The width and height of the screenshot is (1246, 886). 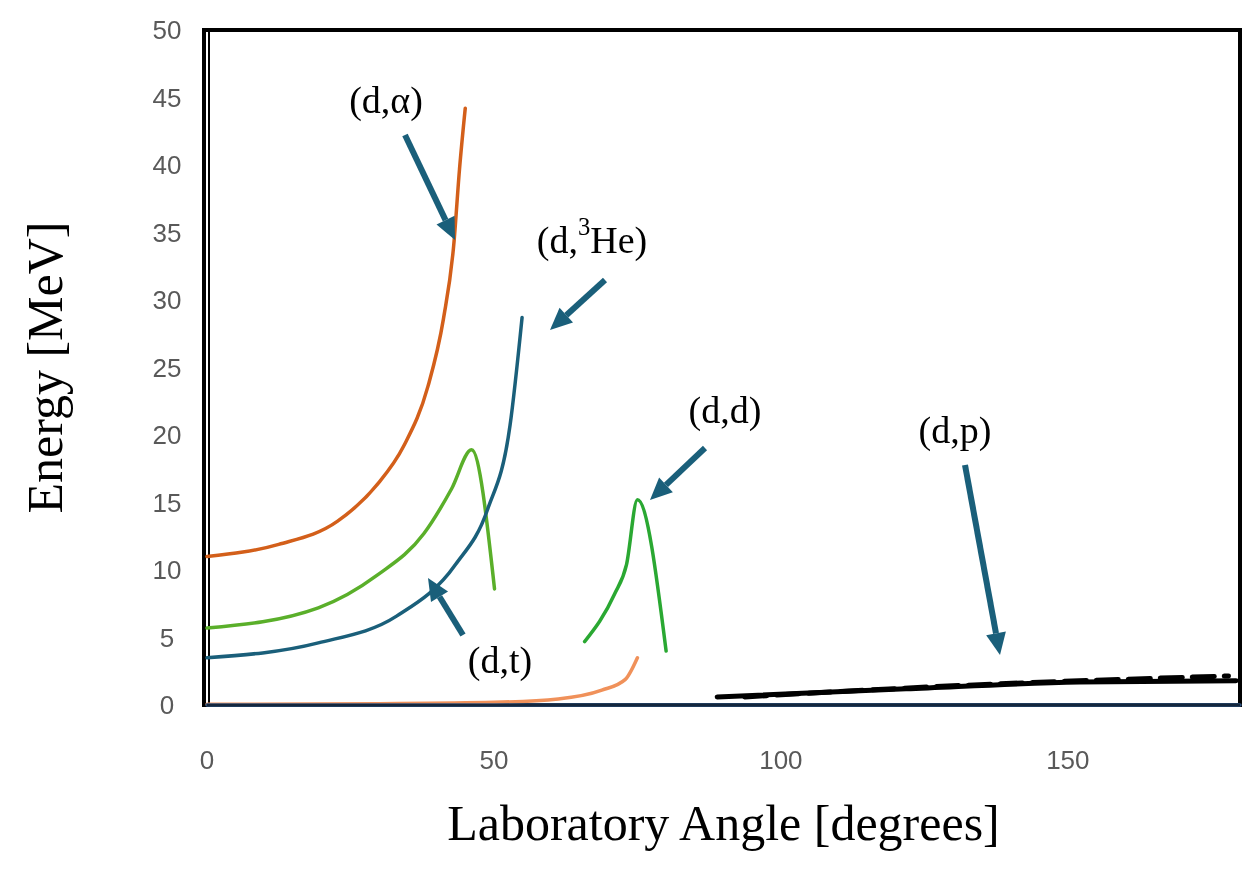 What do you see at coordinates (167, 97) in the screenshot?
I see `y-tick-label: 45` at bounding box center [167, 97].